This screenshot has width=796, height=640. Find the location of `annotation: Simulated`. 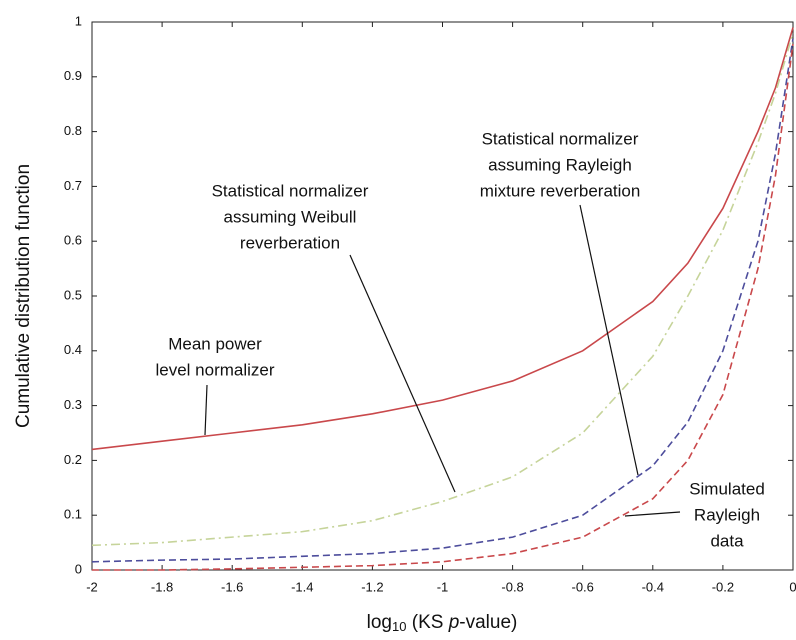

annotation: Simulated is located at coordinates (727, 488).